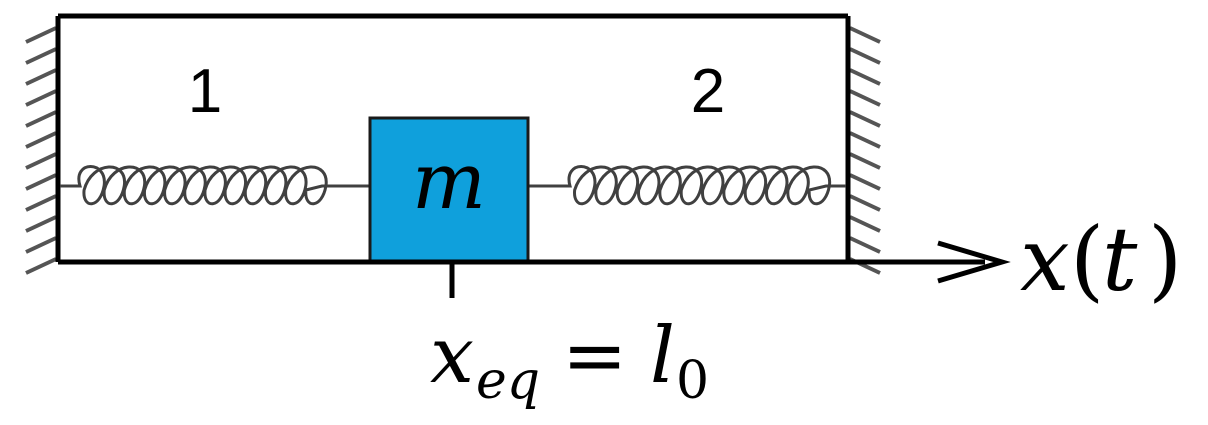 The height and width of the screenshot is (425, 1208). Describe the element at coordinates (1045, 259) in the screenshot. I see `axis-label-var: x` at that location.